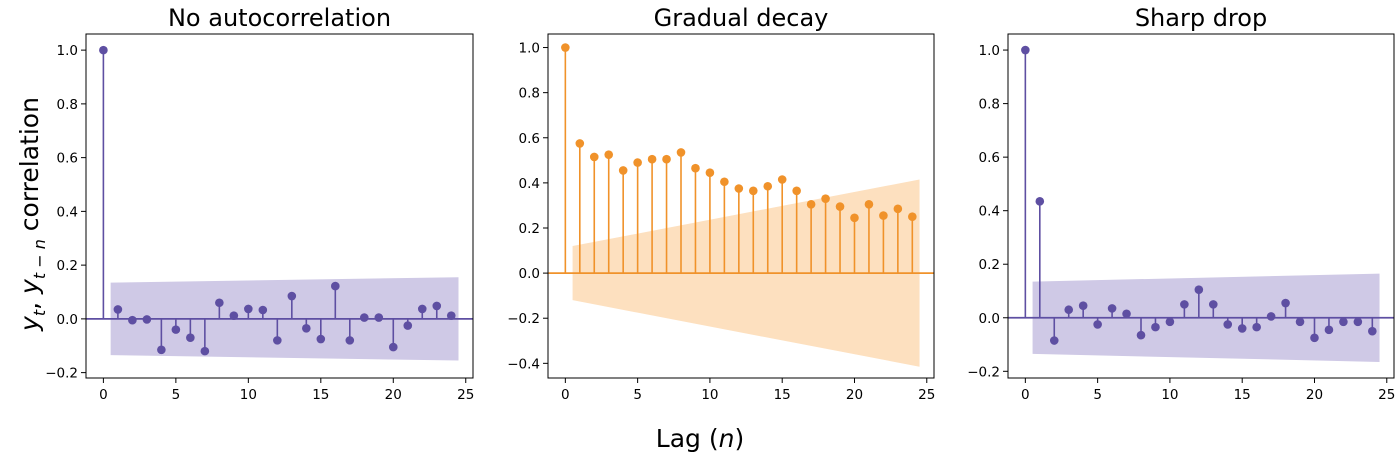 The width and height of the screenshot is (1400, 460). Describe the element at coordinates (700, 438) in the screenshot. I see `x-axis-label: Lag (n)` at that location.